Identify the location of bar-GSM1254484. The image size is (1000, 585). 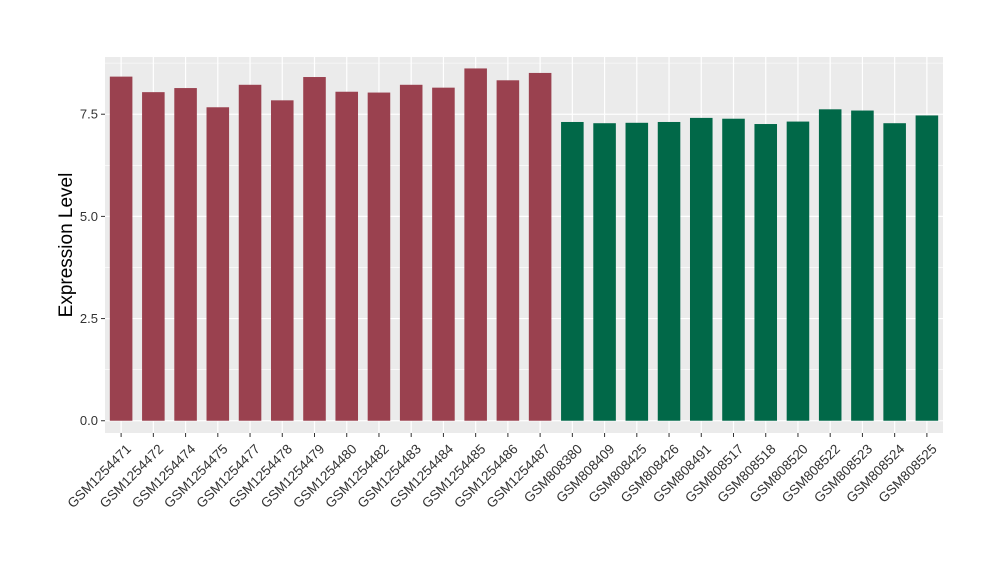
(443, 254).